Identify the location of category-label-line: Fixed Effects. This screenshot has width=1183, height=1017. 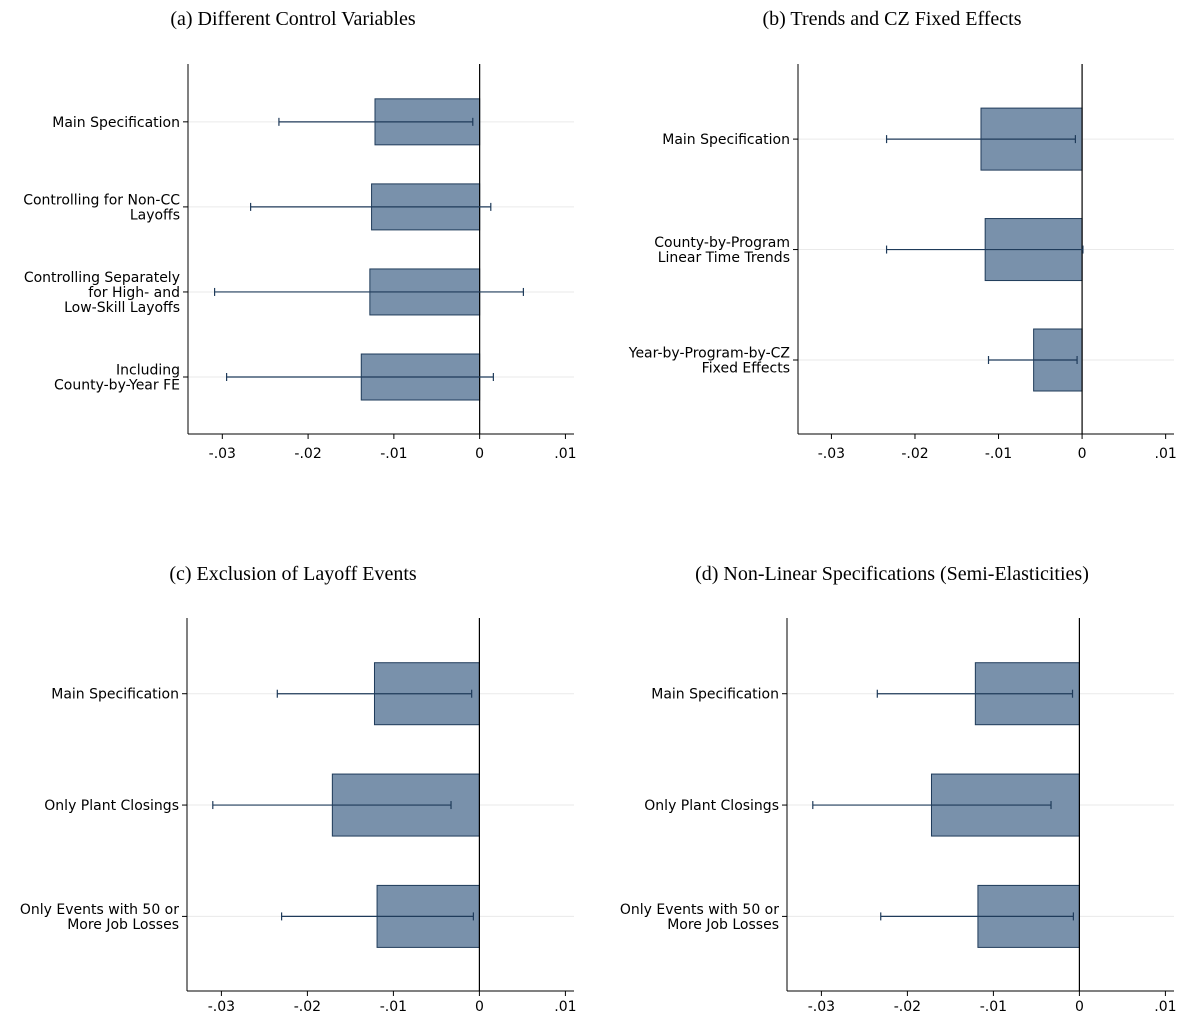
(746, 369).